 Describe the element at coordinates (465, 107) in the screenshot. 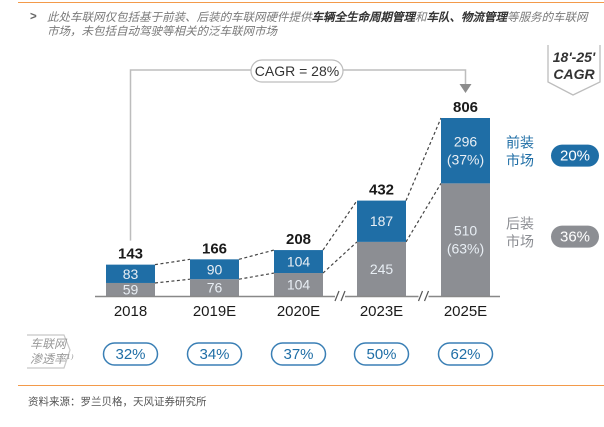

I see `data-label-total: 806` at that location.